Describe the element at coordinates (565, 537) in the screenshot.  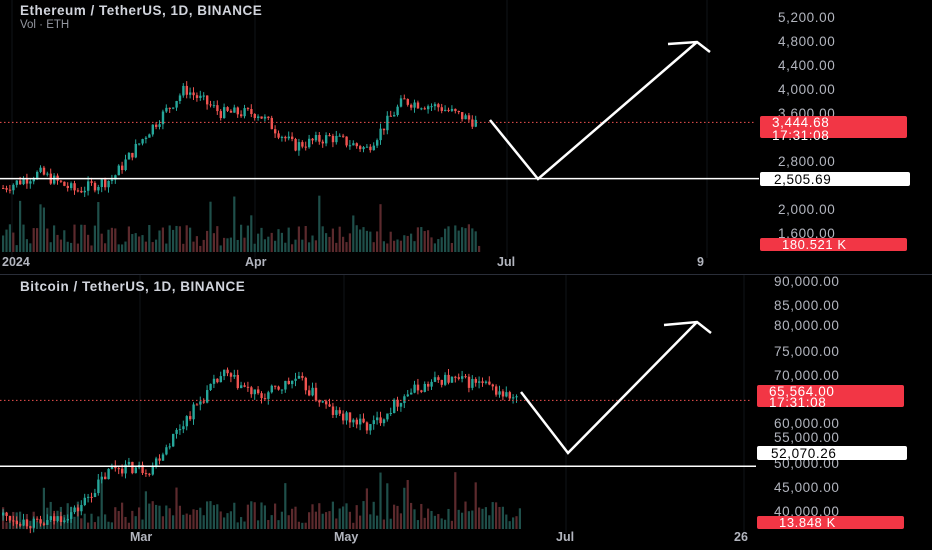
I see `time-axis-label: Jul` at that location.